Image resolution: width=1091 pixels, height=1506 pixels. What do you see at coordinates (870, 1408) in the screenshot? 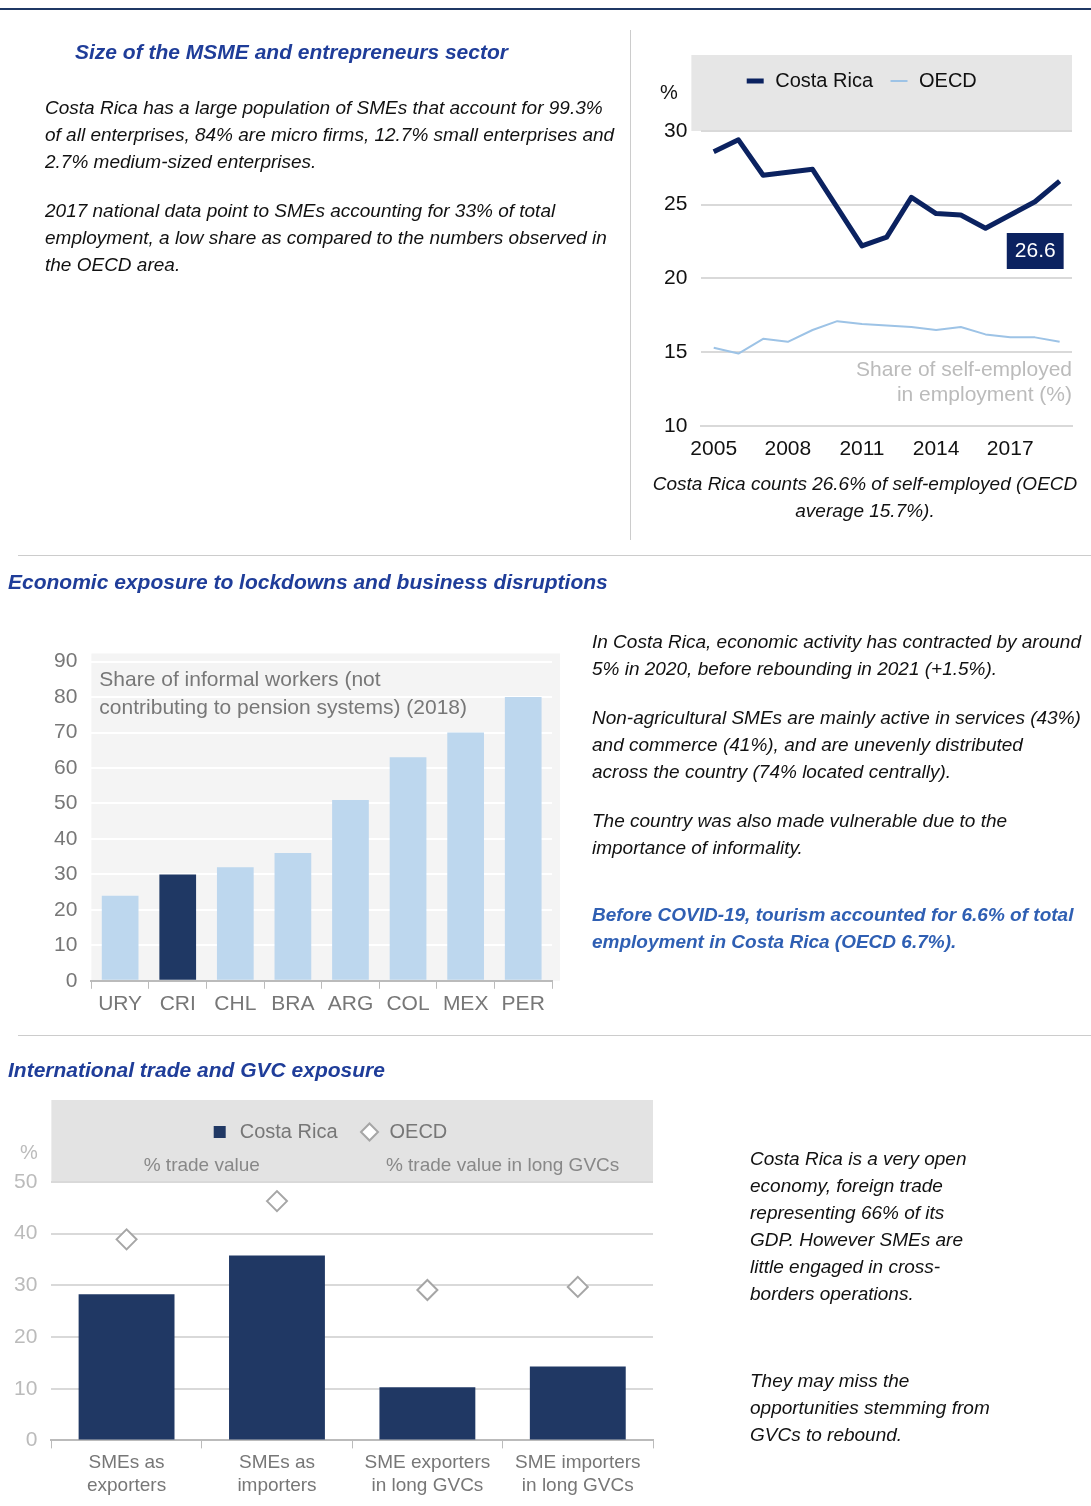
I see `text: They may miss the opportunities stemming from GVCs to rebound.` at bounding box center [870, 1408].